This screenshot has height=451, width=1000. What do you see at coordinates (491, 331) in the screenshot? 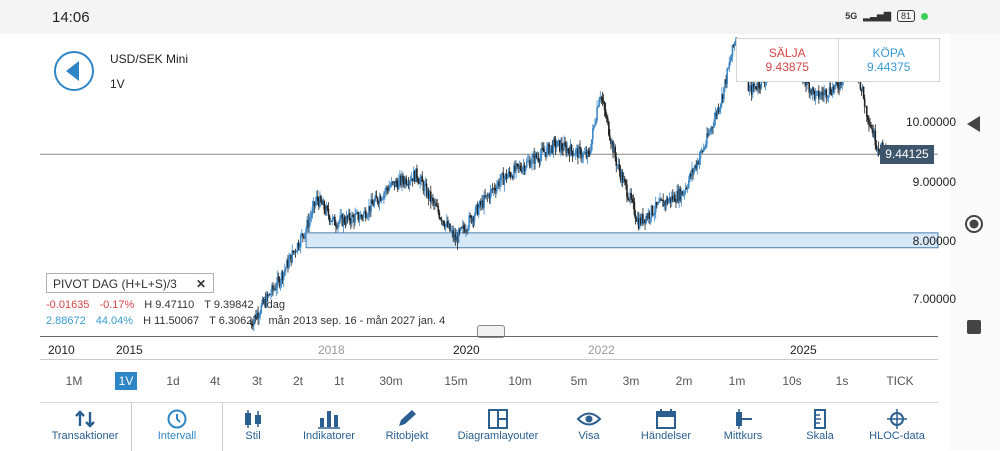
I see `resize-handle` at bounding box center [491, 331].